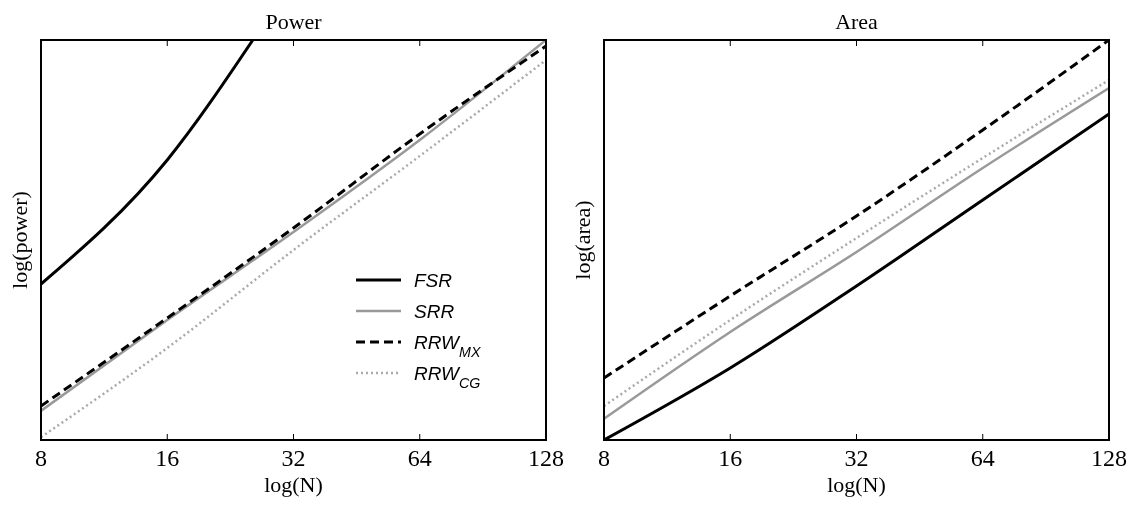  I want to click on chart-title: Power, so click(294, 21).